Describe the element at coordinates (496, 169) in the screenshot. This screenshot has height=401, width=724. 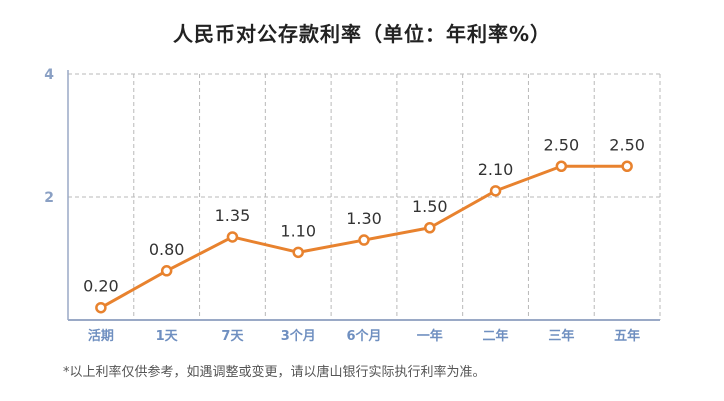
I see `data-label: 2.10` at that location.